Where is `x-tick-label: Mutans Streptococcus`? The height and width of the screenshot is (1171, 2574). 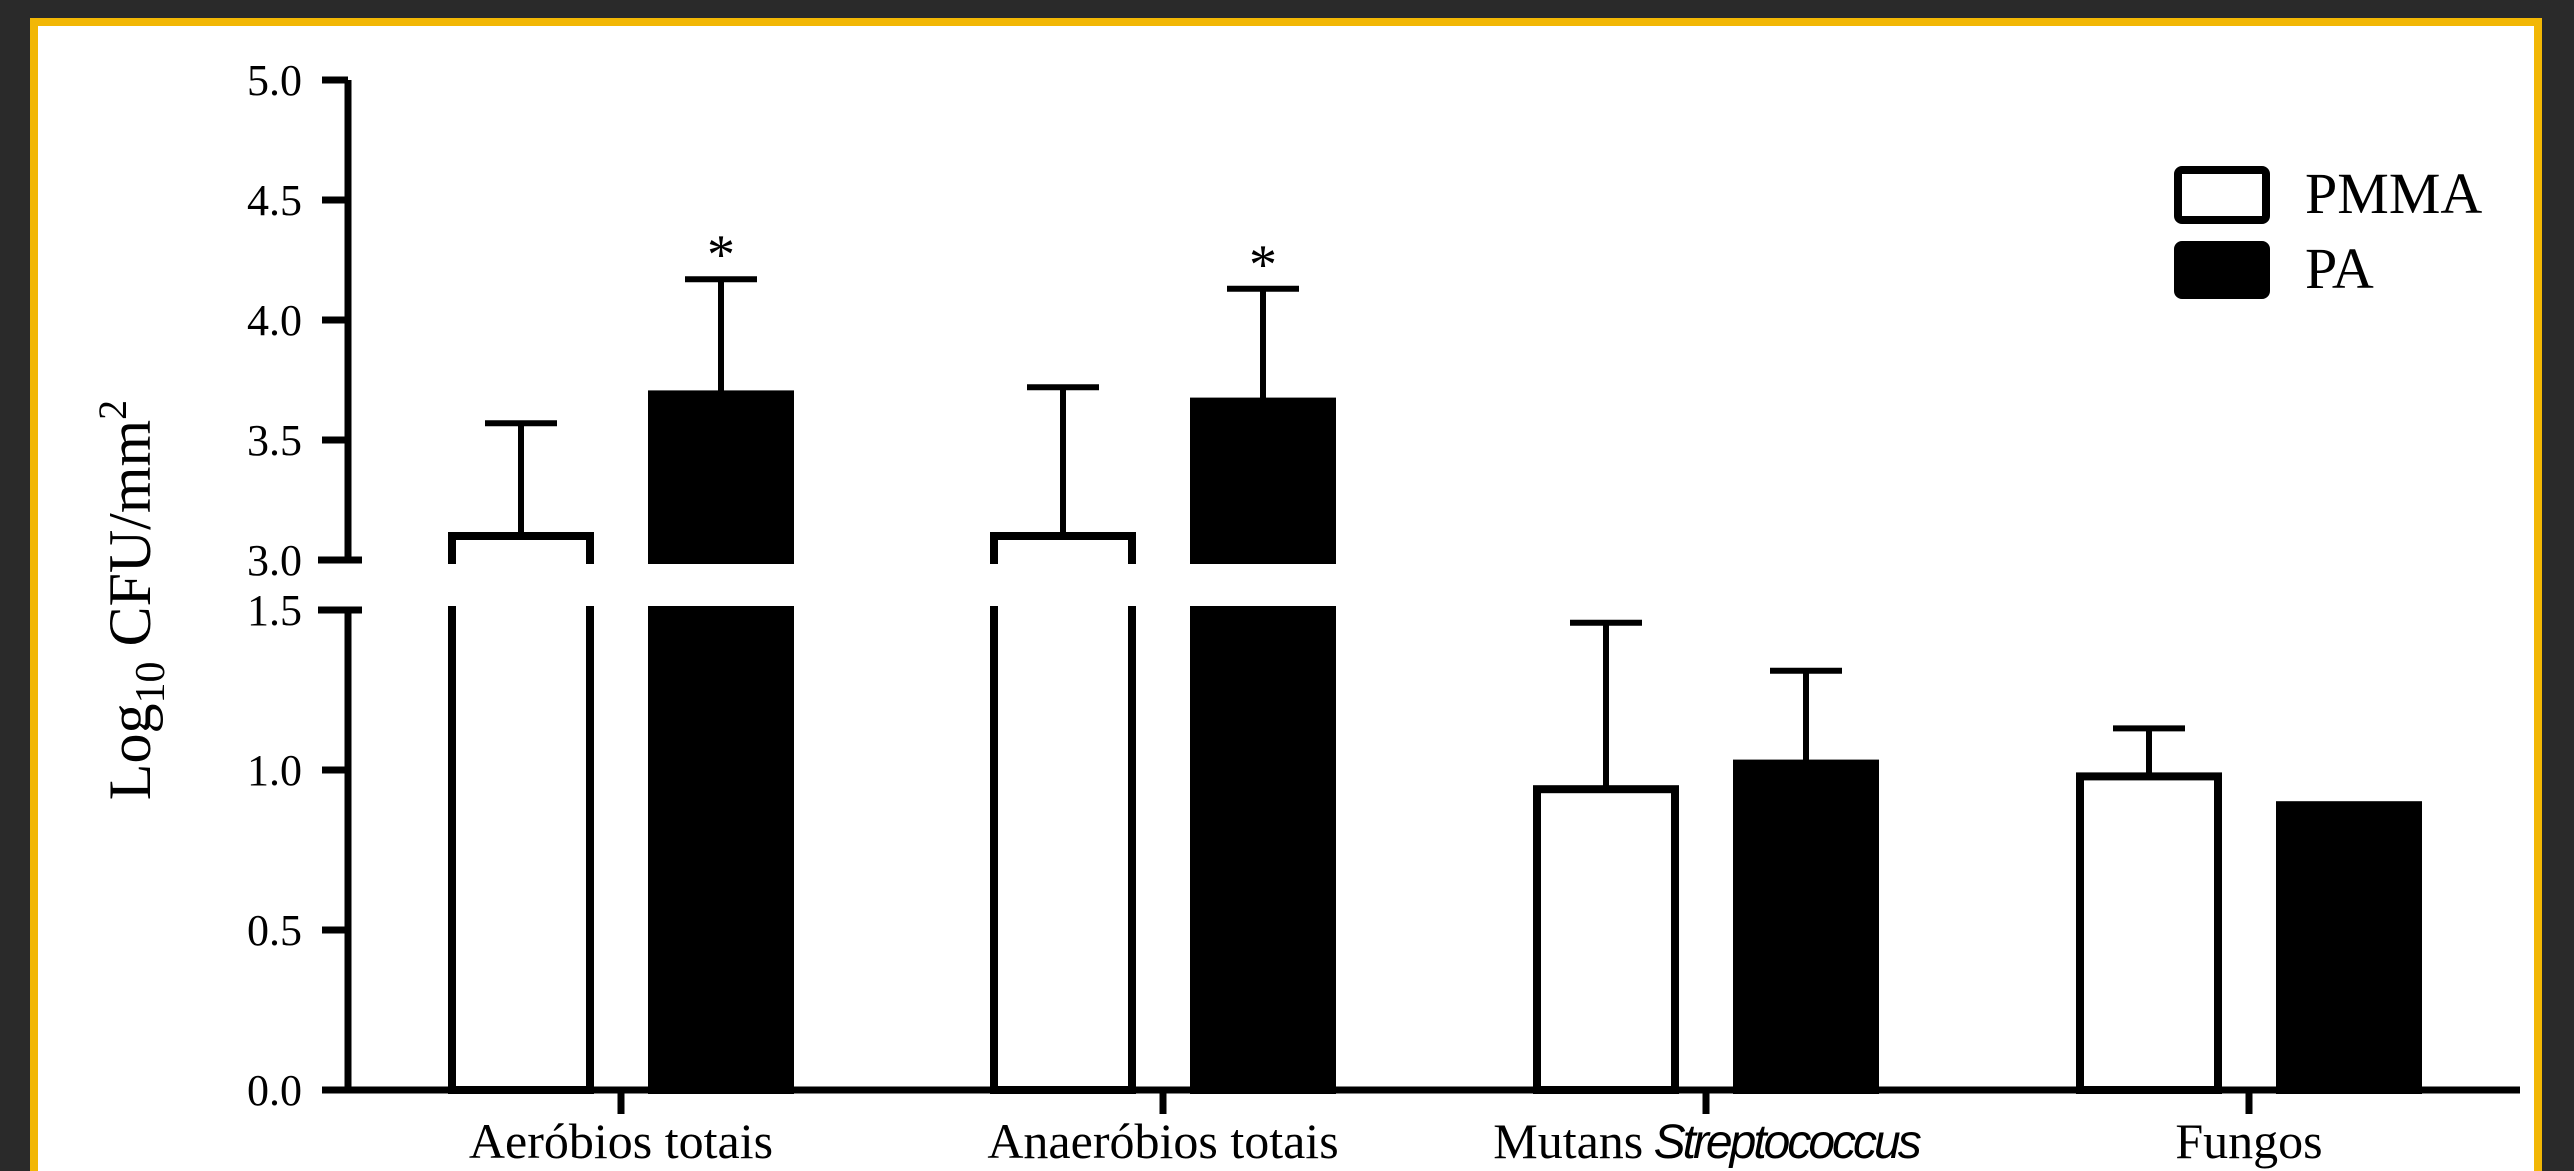
x-tick-label: Mutans Streptococcus is located at coordinates (1707, 1141).